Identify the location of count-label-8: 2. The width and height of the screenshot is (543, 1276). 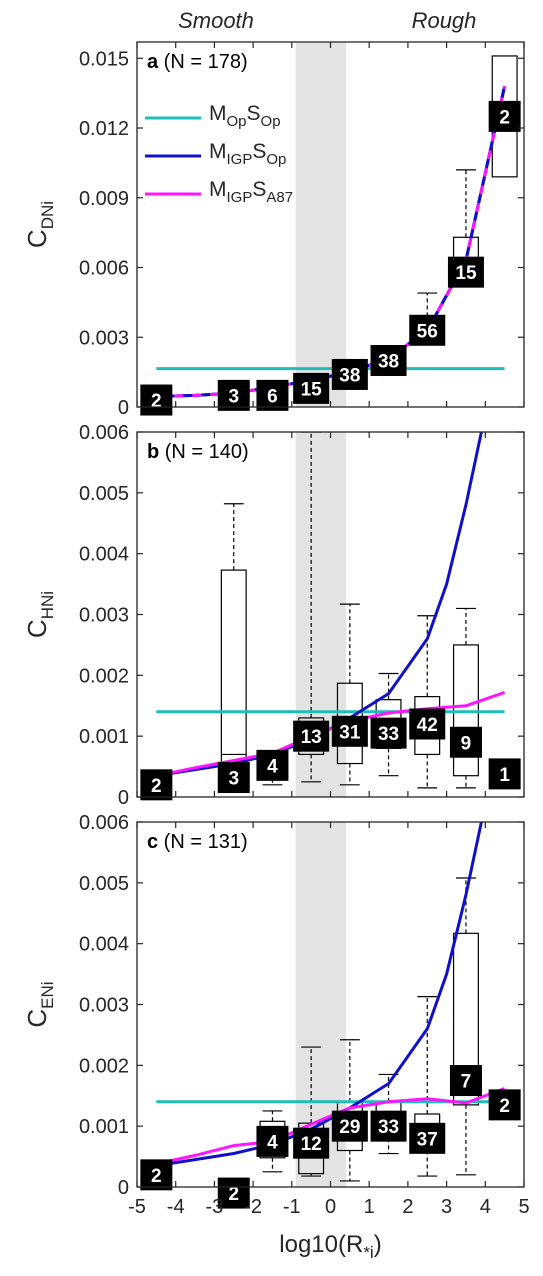
(504, 1106).